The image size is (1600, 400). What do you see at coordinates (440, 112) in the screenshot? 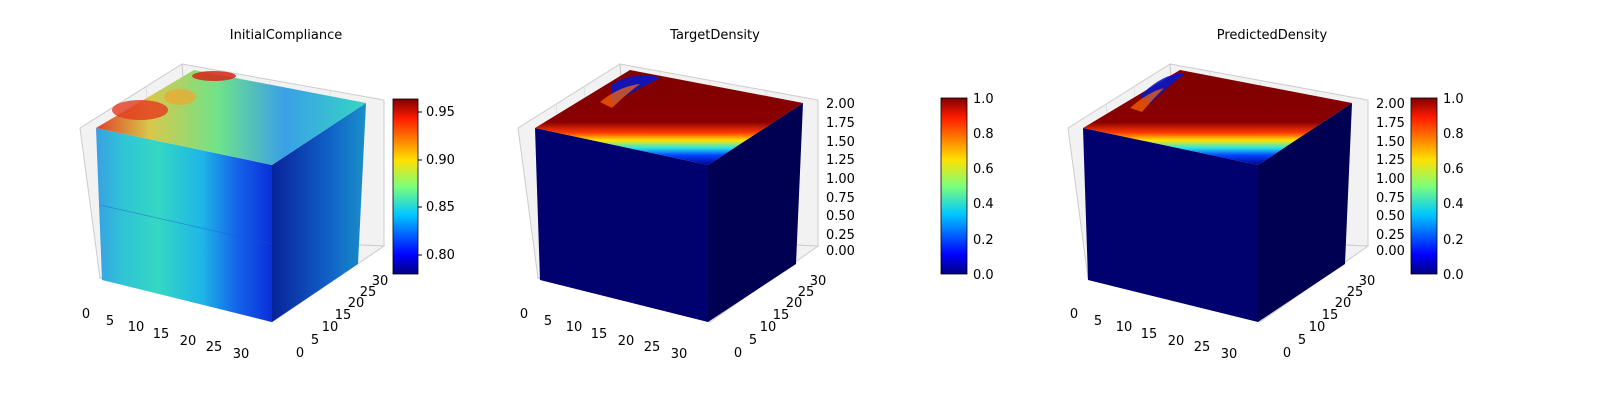
I see `colorbar-tick-0: 0.95` at bounding box center [440, 112].